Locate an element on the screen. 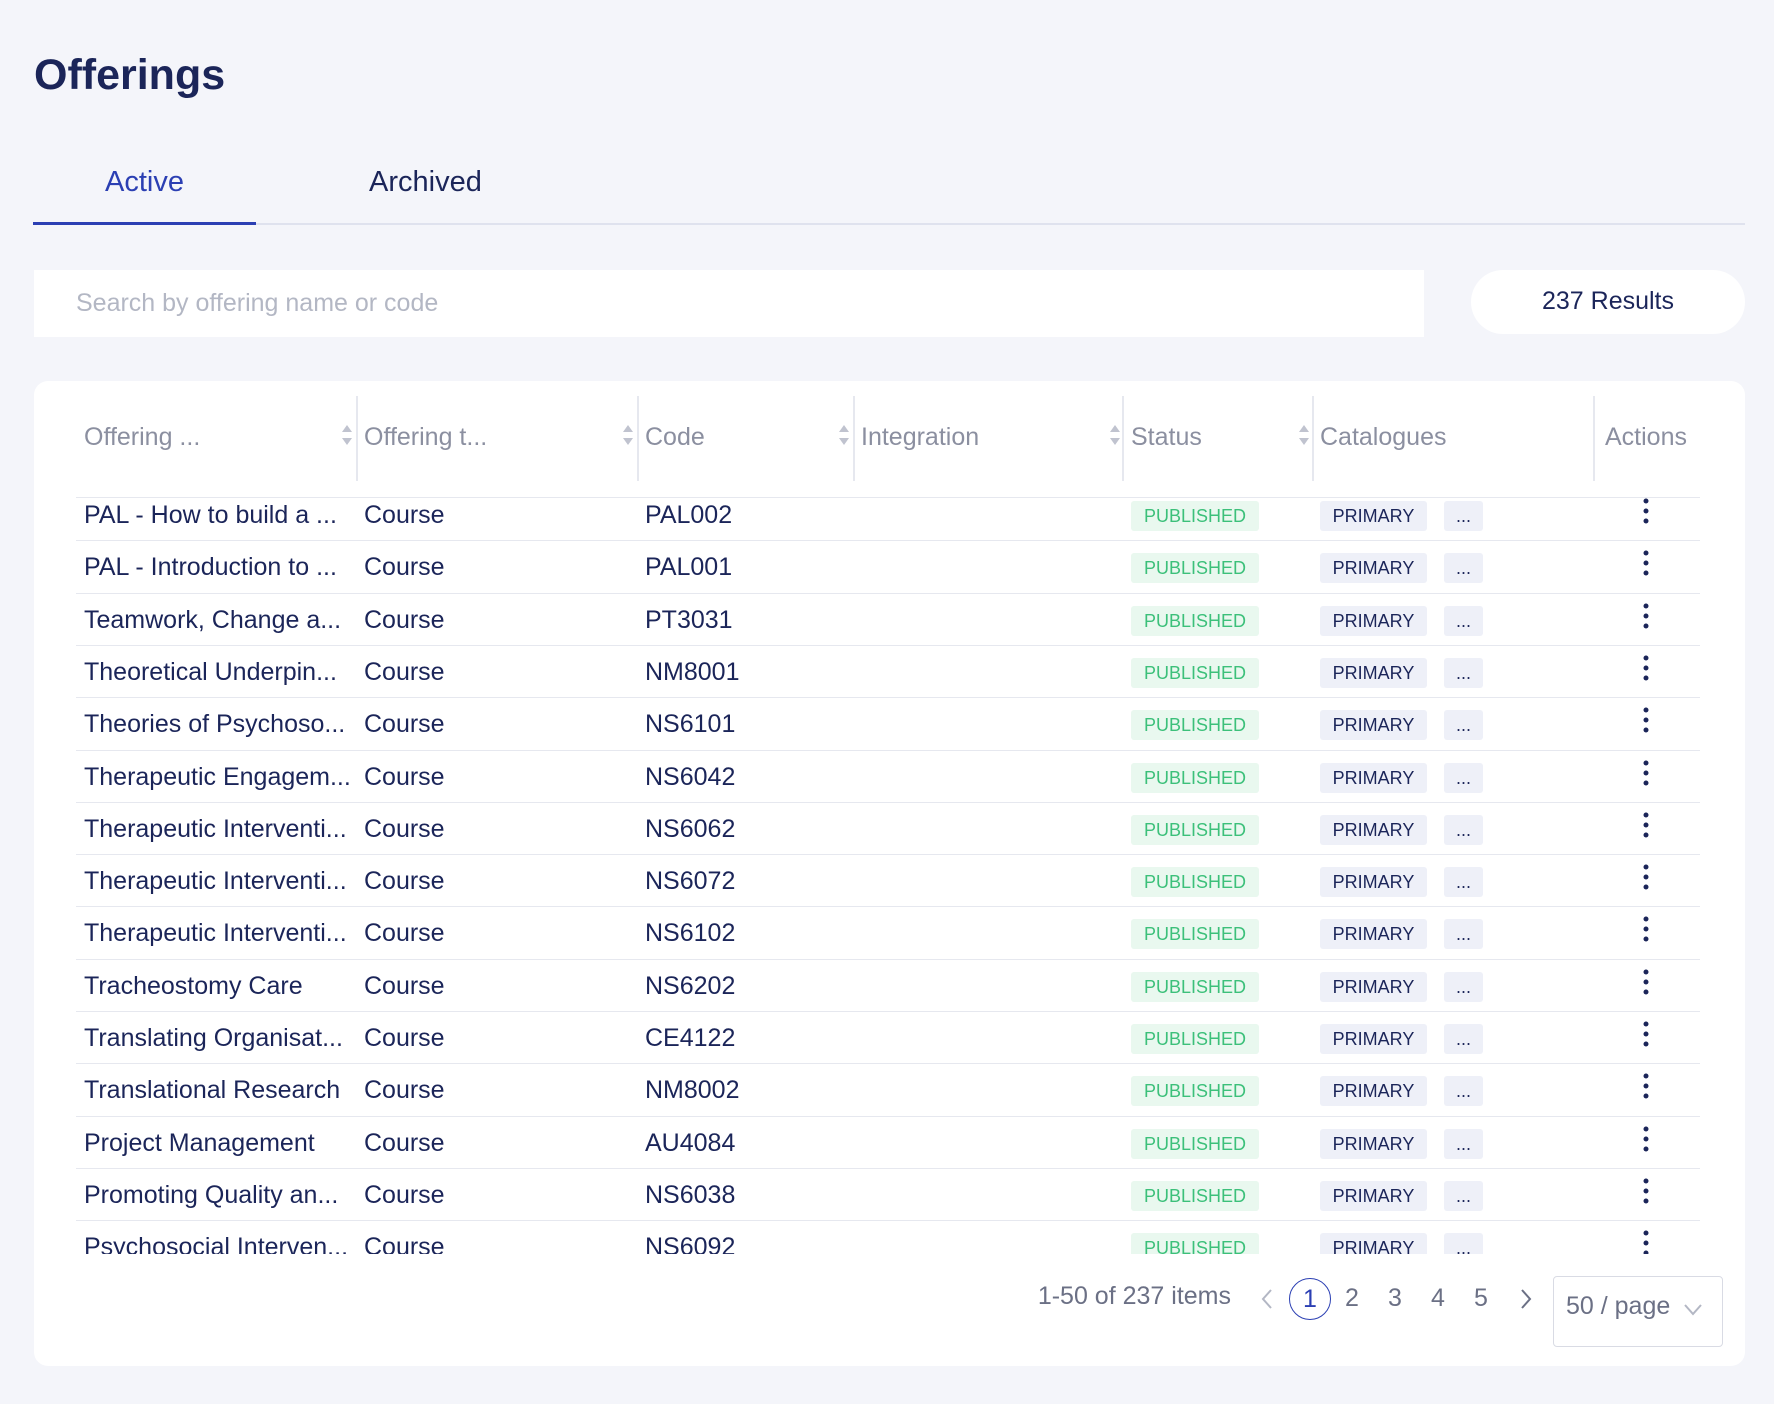 This screenshot has height=1404, width=1774. dropdown-arrow is located at coordinates (1693, 1310).